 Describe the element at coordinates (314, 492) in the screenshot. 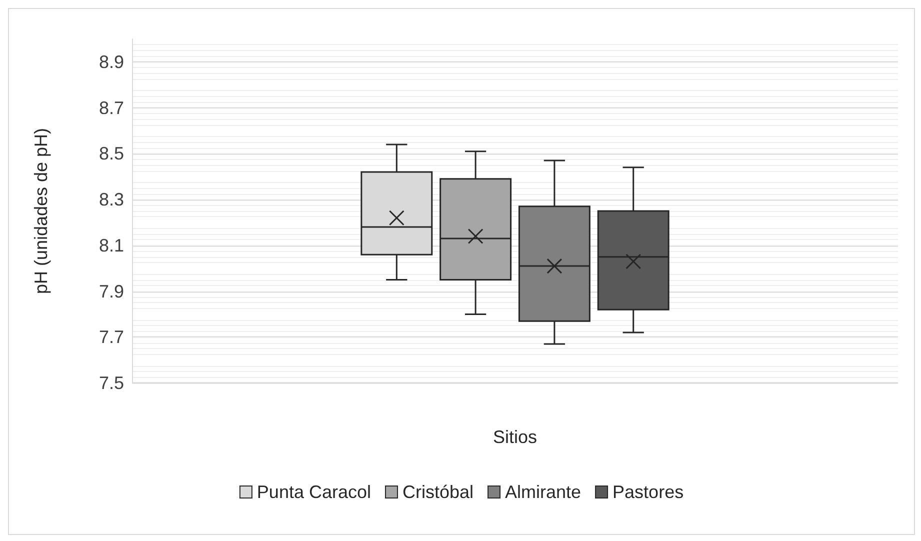

I see `legend-label: Punta Caracol` at that location.